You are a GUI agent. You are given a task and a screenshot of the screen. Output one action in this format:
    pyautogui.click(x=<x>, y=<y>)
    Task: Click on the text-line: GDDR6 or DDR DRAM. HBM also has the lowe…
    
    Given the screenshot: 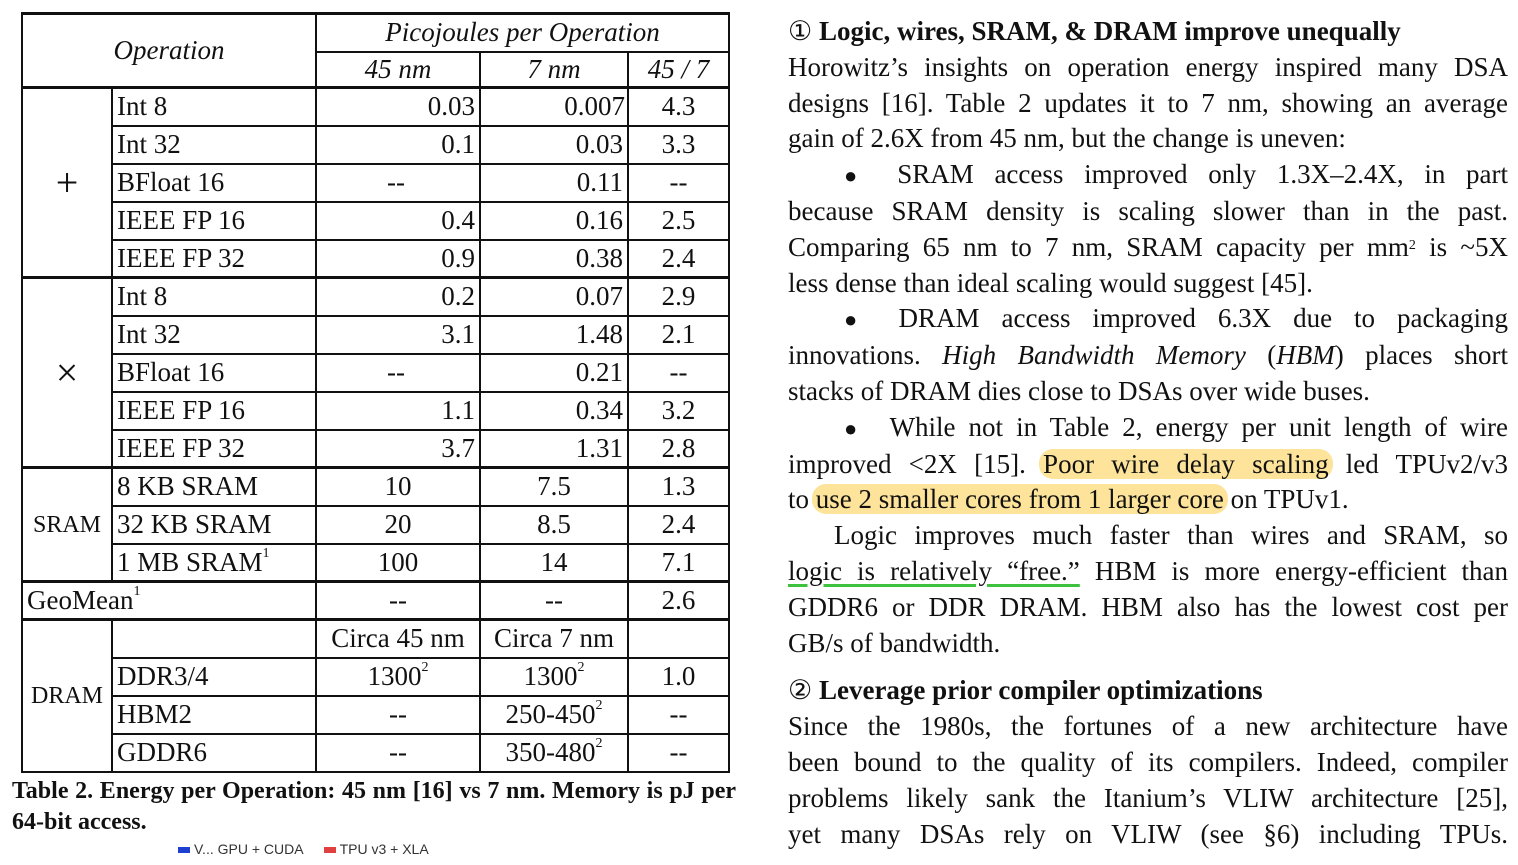 What is the action you would take?
    pyautogui.click(x=1148, y=606)
    